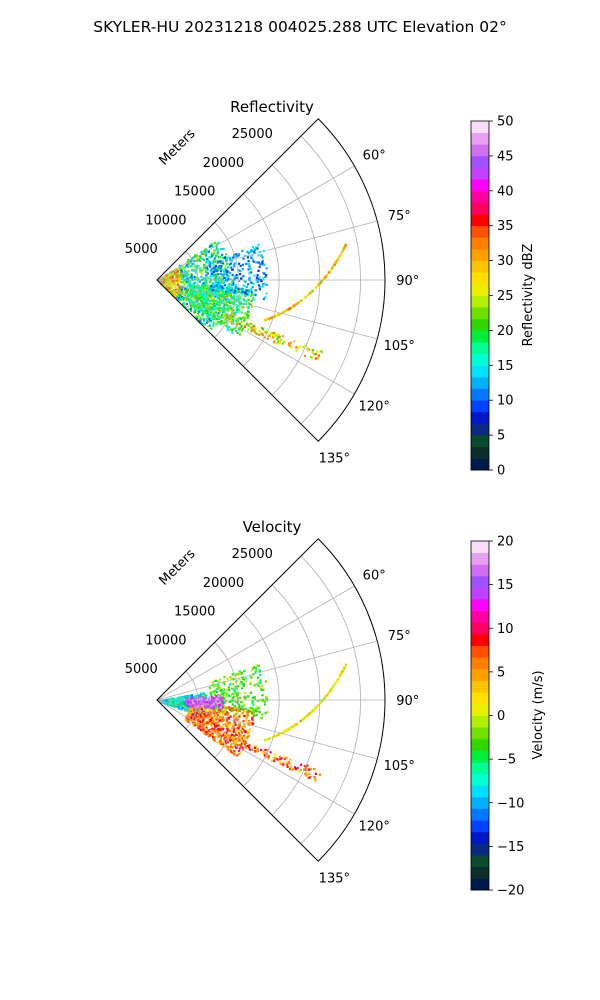 The height and width of the screenshot is (1000, 600). What do you see at coordinates (505, 401) in the screenshot?
I see `reflectivity-colorbar-tick-label: 10` at bounding box center [505, 401].